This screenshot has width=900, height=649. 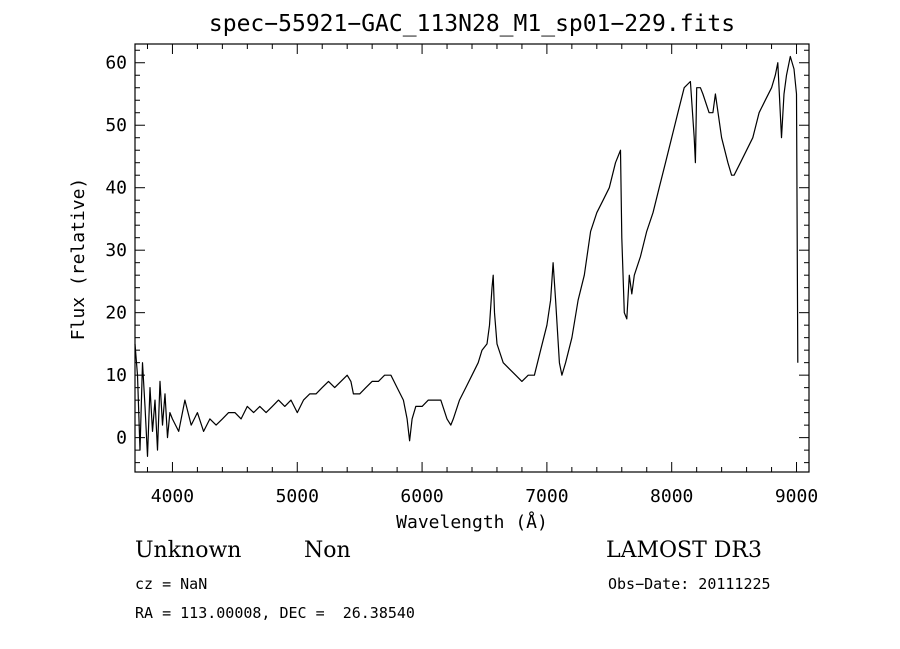 I want to click on y-tick-label: 60, so click(x=116, y=63).